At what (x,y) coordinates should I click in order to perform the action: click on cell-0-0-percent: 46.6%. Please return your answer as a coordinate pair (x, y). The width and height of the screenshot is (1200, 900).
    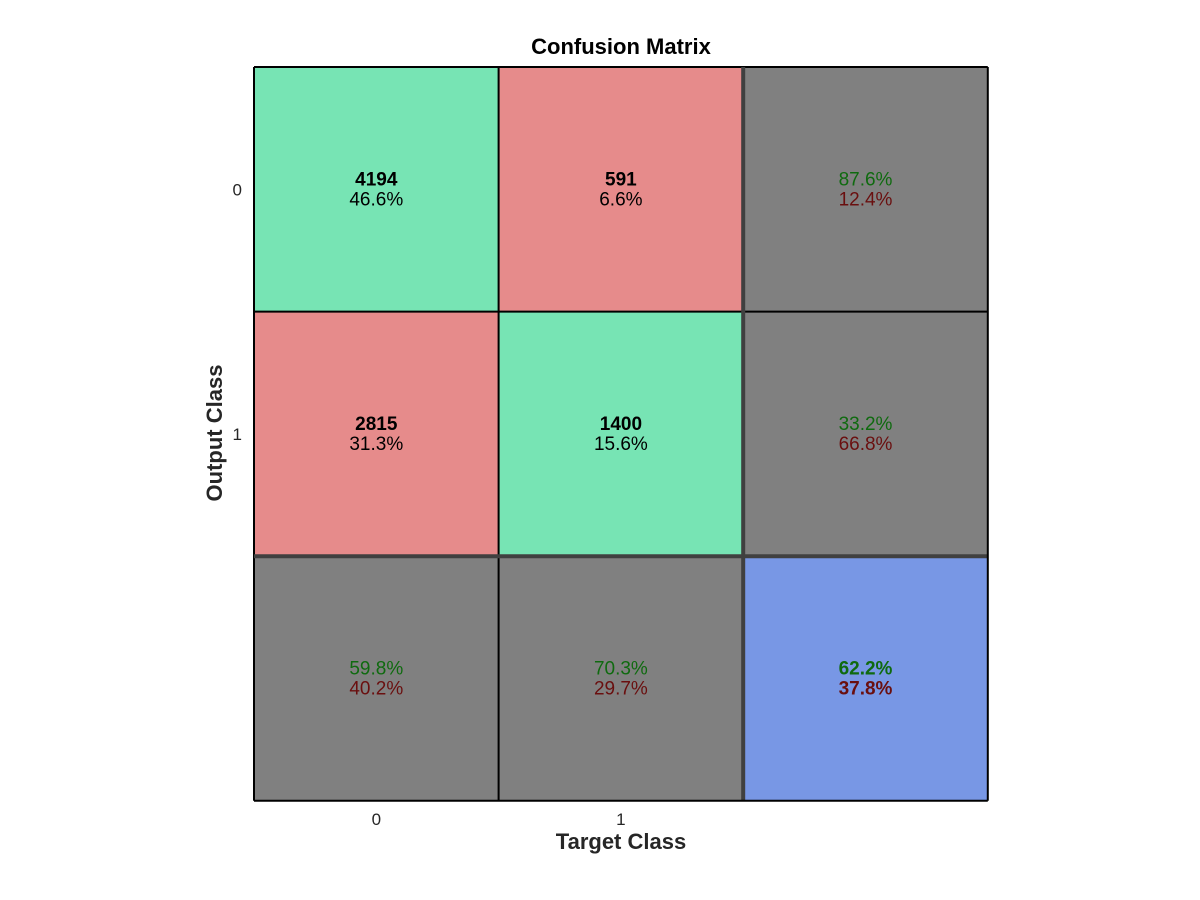
    Looking at the image, I should click on (376, 199).